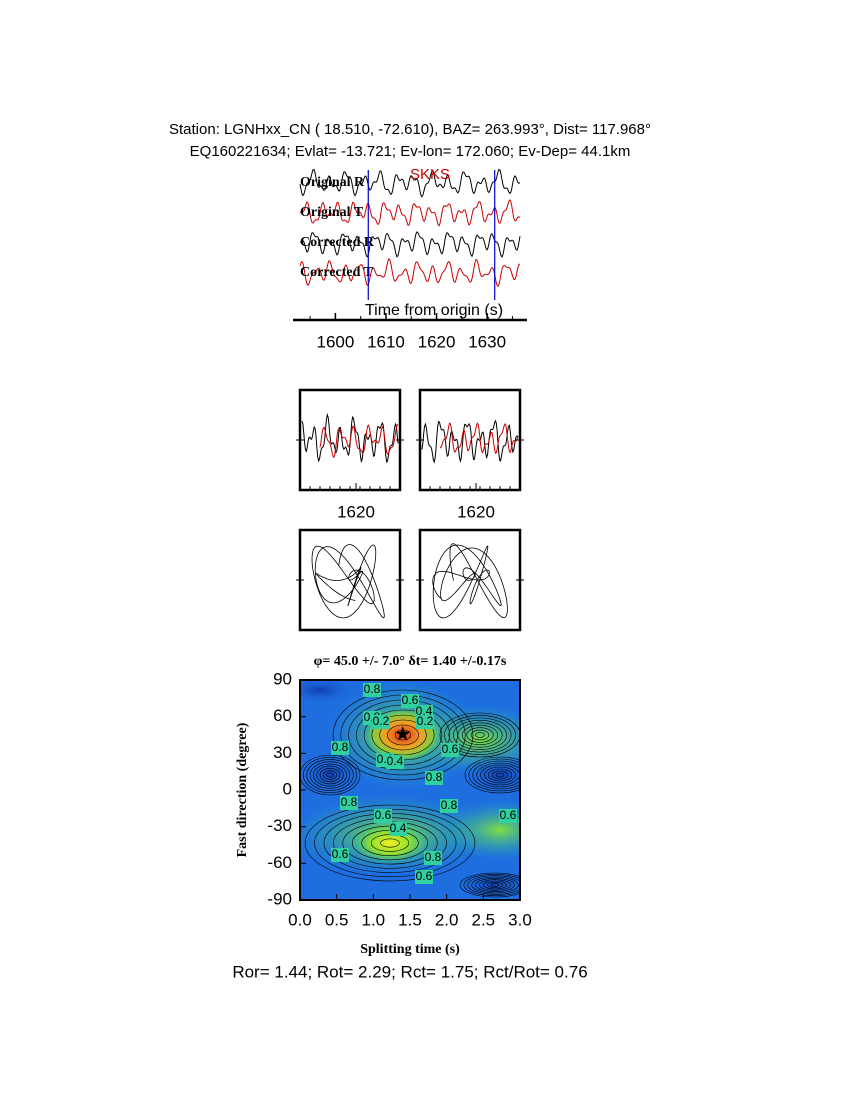 The image size is (850, 1100). What do you see at coordinates (374, 919) in the screenshot?
I see `x-tick-label: 1.0` at bounding box center [374, 919].